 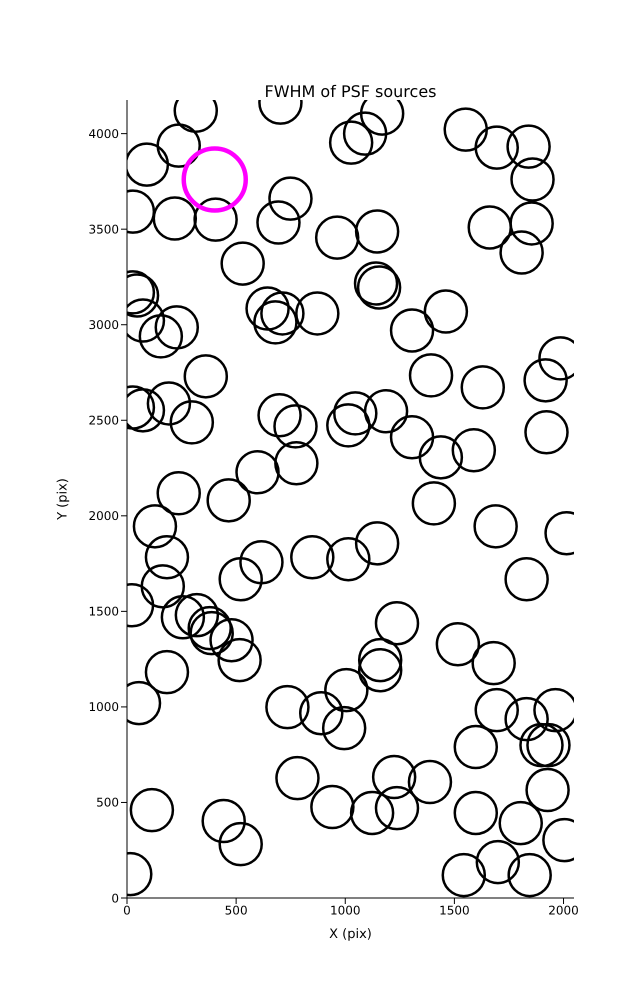 What do you see at coordinates (127, 911) in the screenshot?
I see `x-tick-label: 0` at bounding box center [127, 911].